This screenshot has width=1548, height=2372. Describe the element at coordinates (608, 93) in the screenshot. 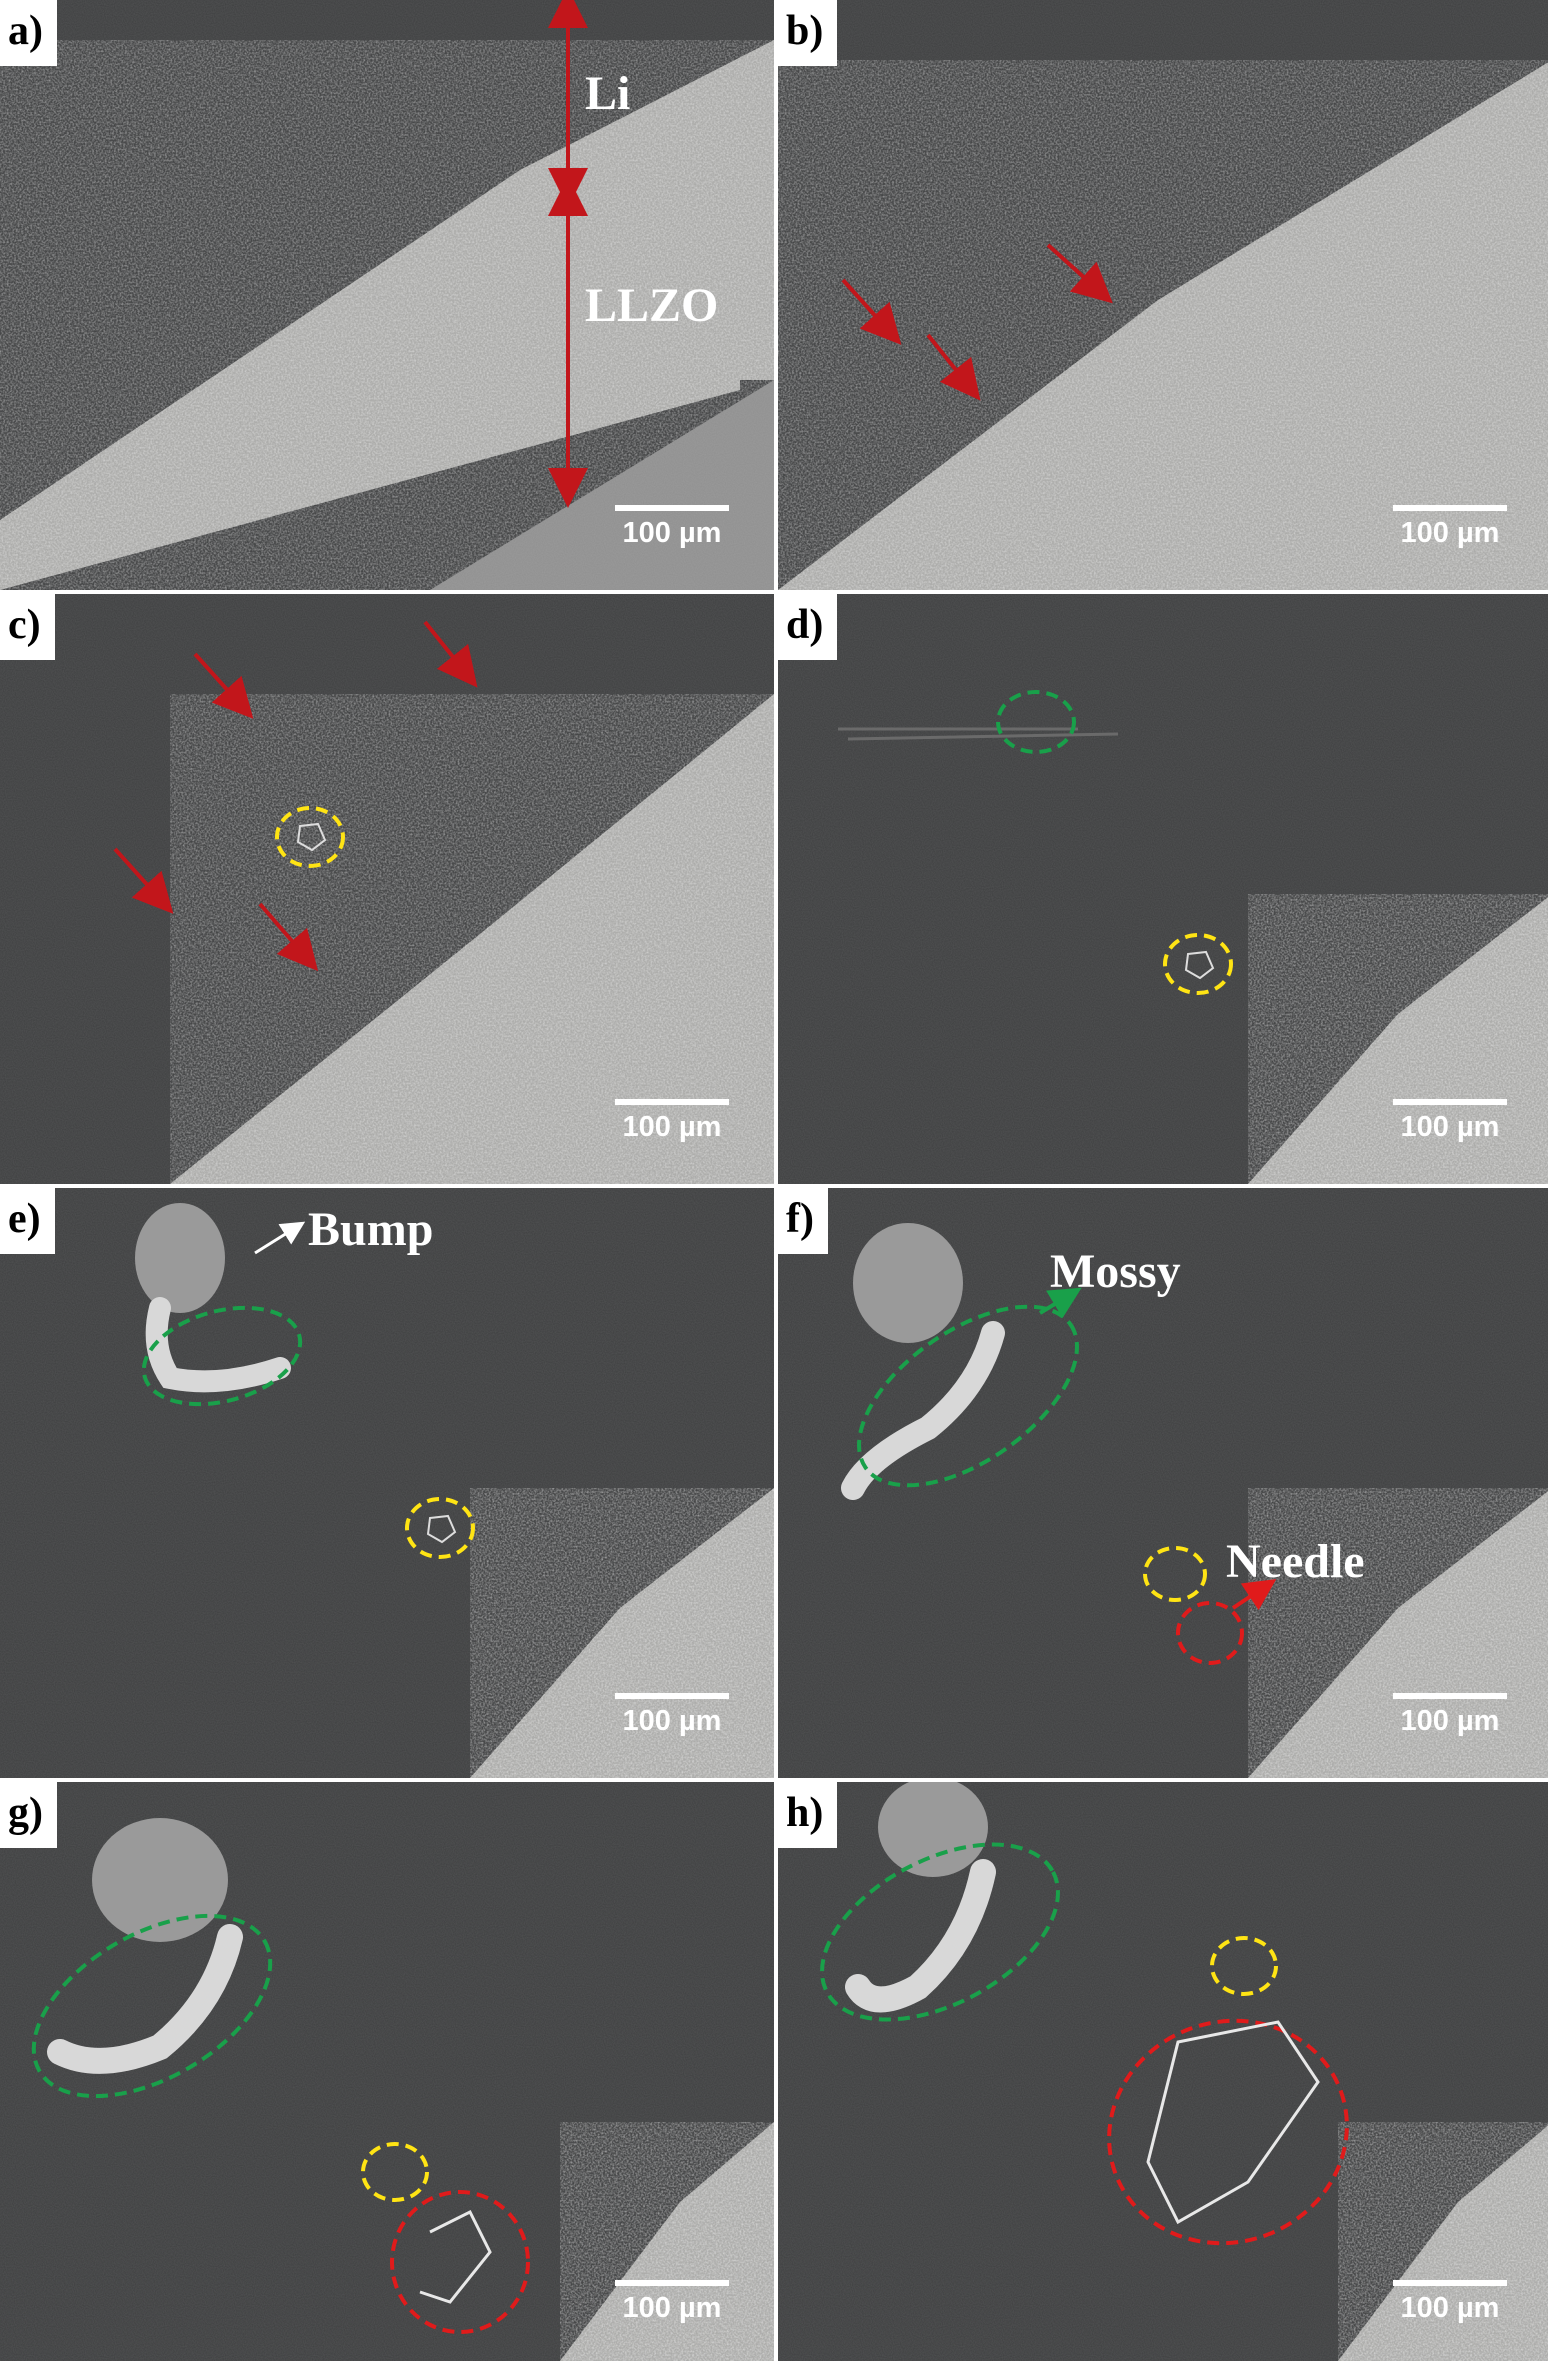

I see `li-label: Li` at that location.